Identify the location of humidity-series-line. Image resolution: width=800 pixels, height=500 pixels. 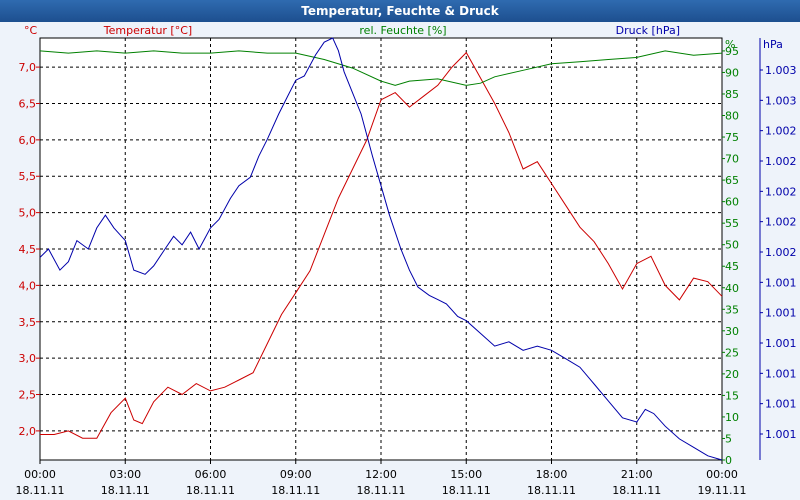
(381, 68).